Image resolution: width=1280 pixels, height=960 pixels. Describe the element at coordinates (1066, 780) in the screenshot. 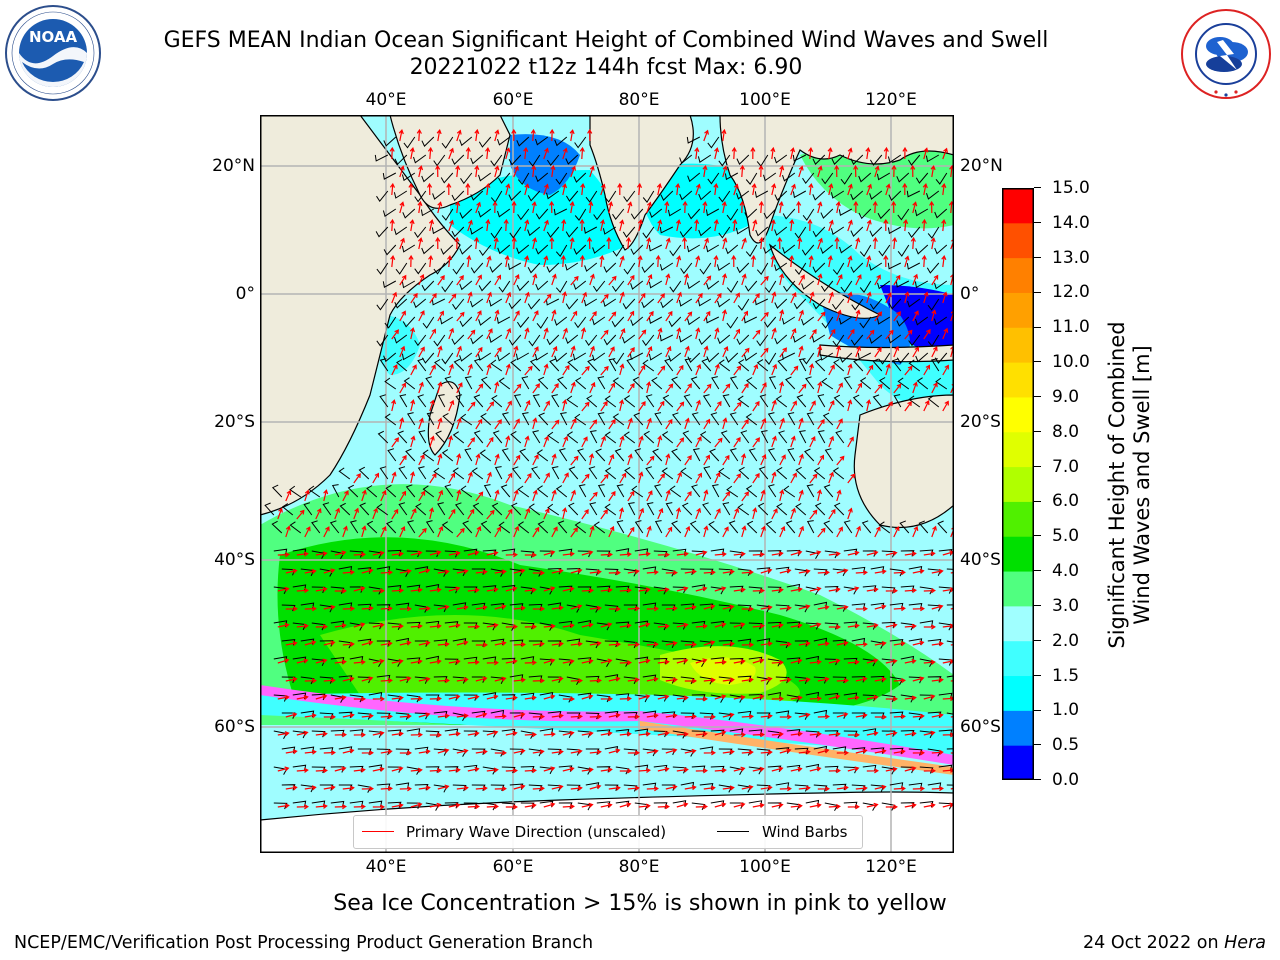

I see `colorbar-tick-label: 0.0` at that location.